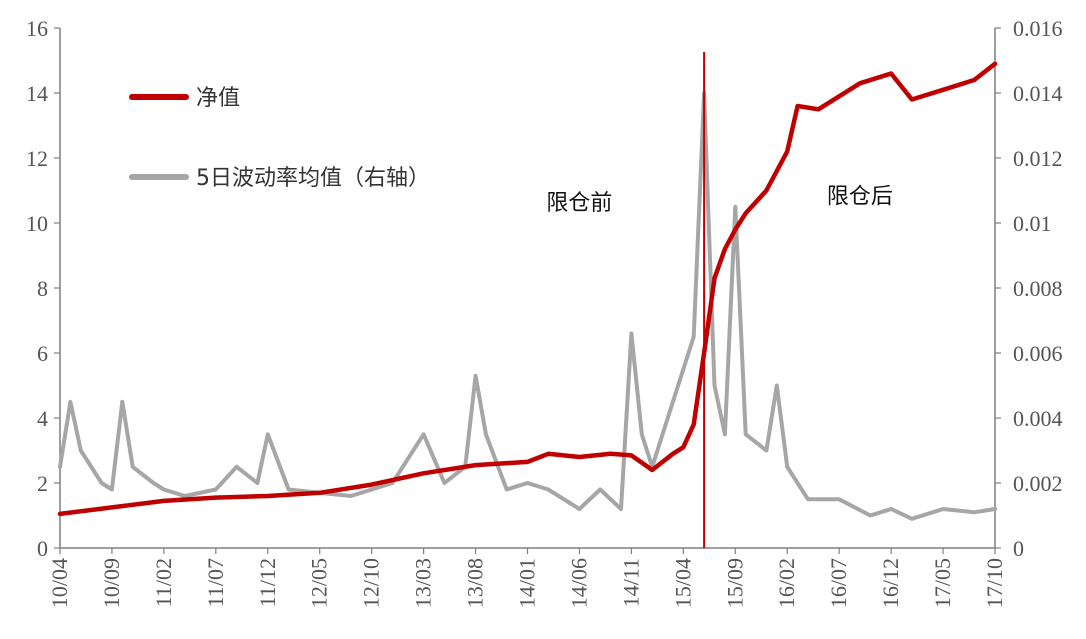 The width and height of the screenshot is (1086, 639). I want to click on x-tick-label: 14/06, so click(578, 583).